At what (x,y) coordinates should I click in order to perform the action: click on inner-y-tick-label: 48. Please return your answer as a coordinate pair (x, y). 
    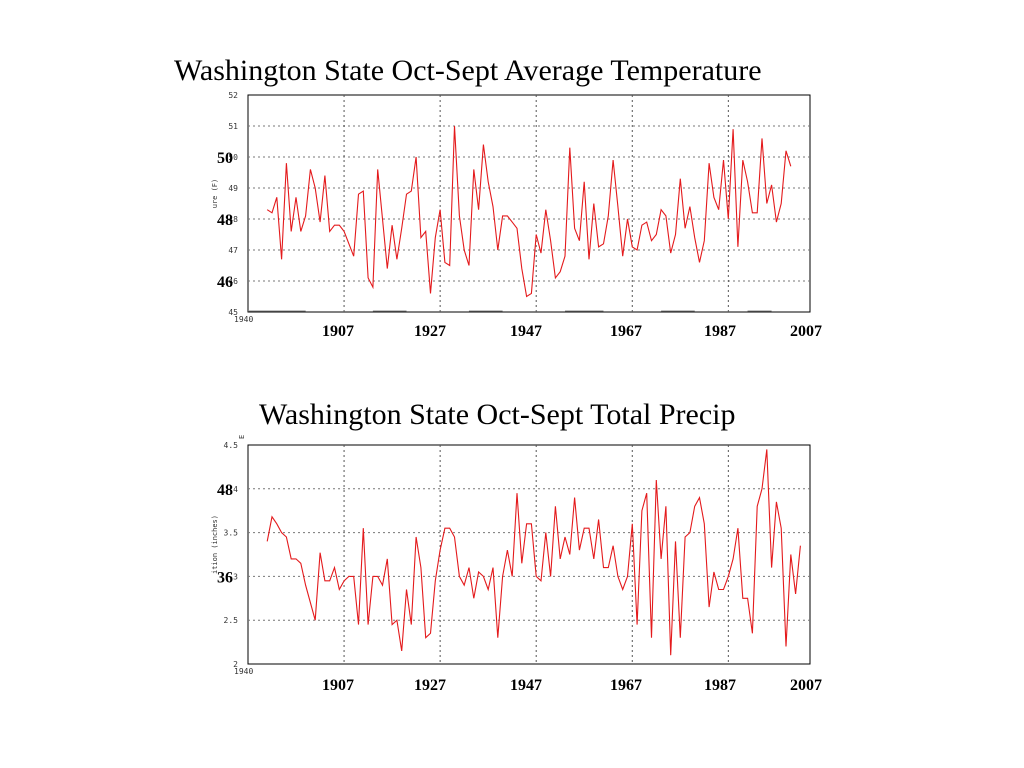
    Looking at the image, I should click on (233, 219).